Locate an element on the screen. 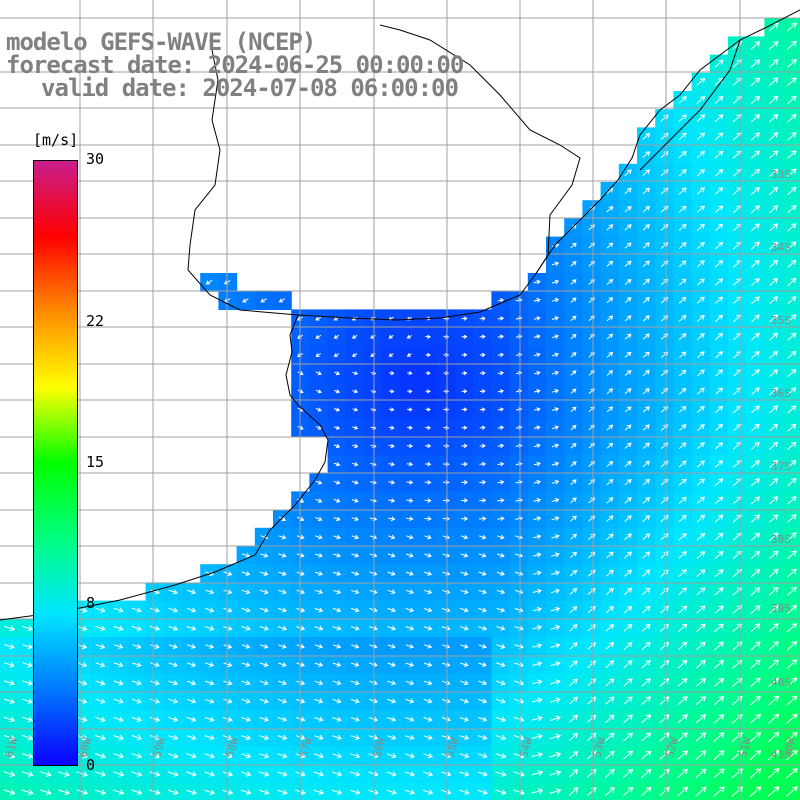 Image resolution: width=800 pixels, height=800 pixels. longitude-labels: 61W 60W 59W 58W 57W 56W 55W 54W 53W 52W 51W 50W is located at coordinates (400, 747).